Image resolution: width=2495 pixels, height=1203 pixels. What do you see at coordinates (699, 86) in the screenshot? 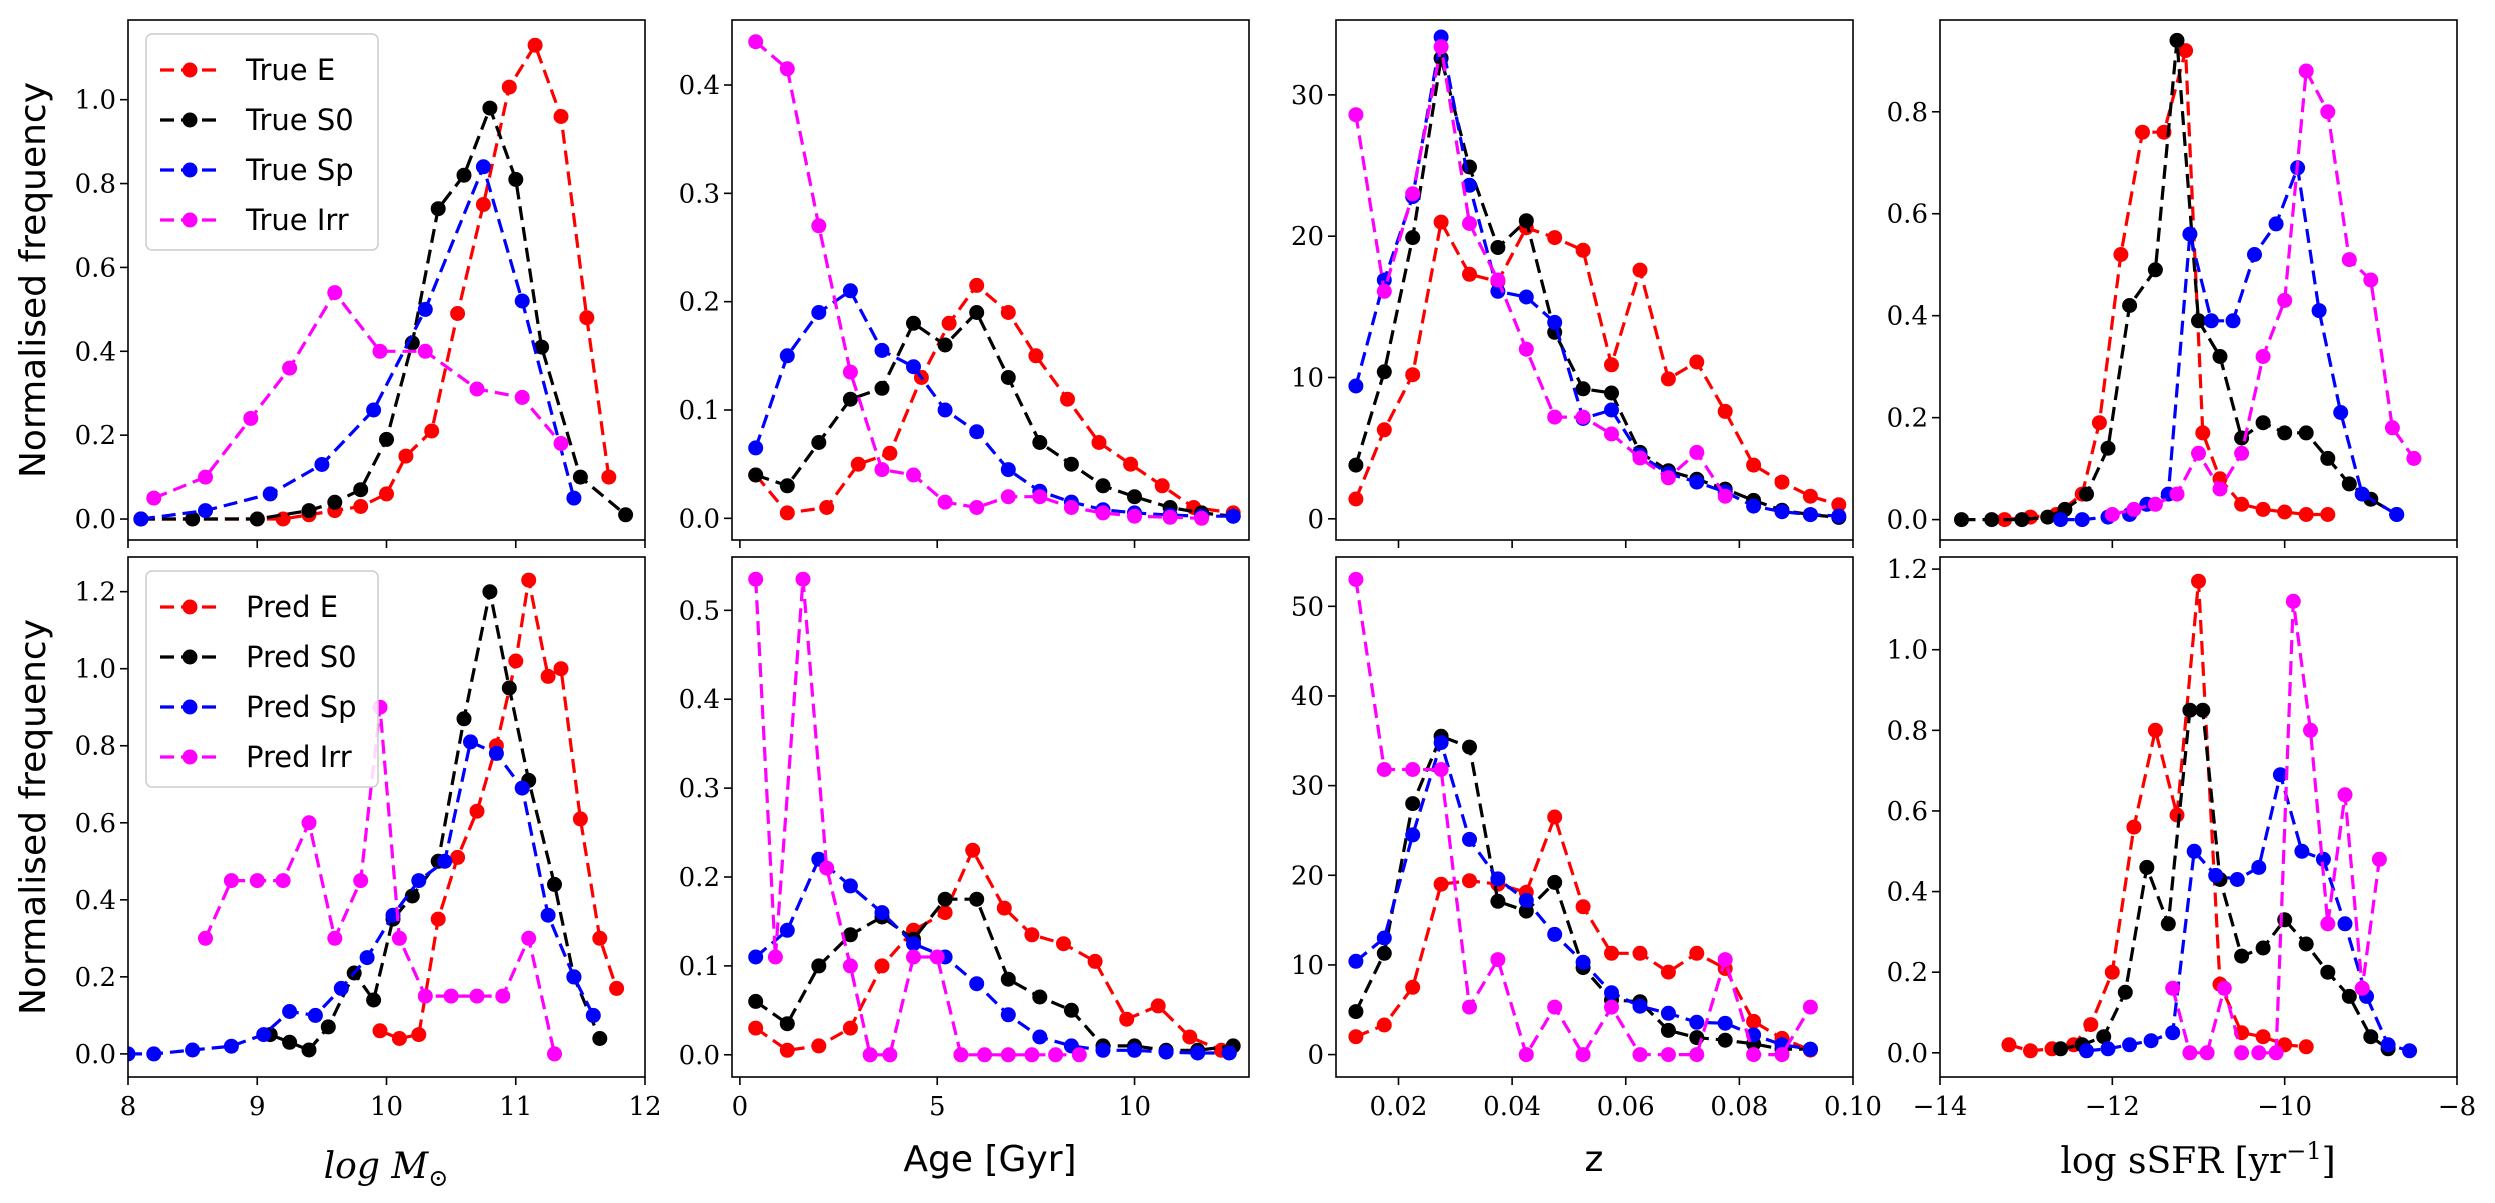
I see `y-tick-label: 0.4` at bounding box center [699, 86].